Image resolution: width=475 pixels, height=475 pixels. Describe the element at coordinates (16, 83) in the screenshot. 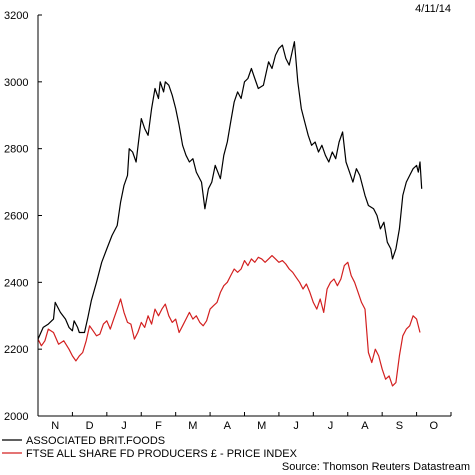

I see `y-tick-label: 3000` at that location.